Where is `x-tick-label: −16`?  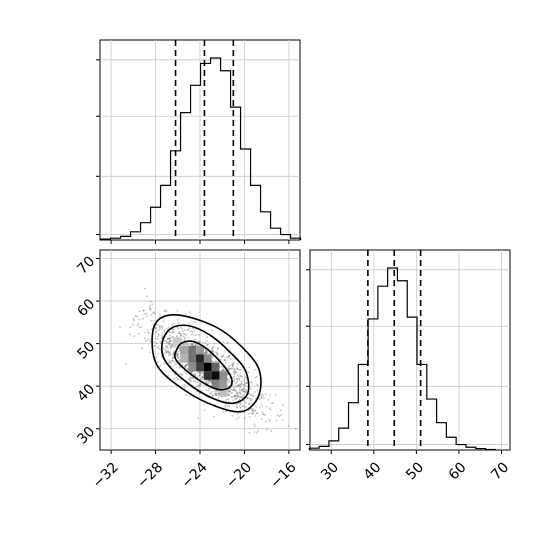 x-tick-label: −16 is located at coordinates (283, 475).